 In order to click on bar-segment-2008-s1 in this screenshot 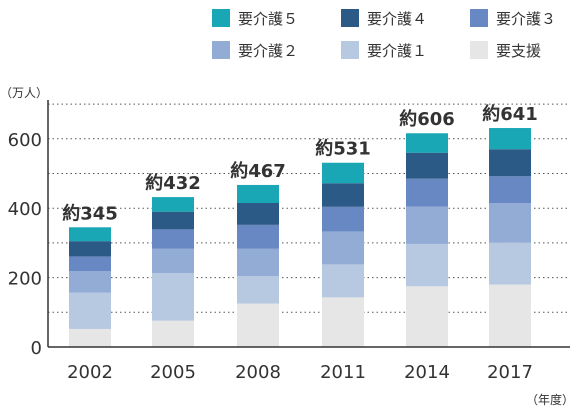, I will do `click(258, 290)`.